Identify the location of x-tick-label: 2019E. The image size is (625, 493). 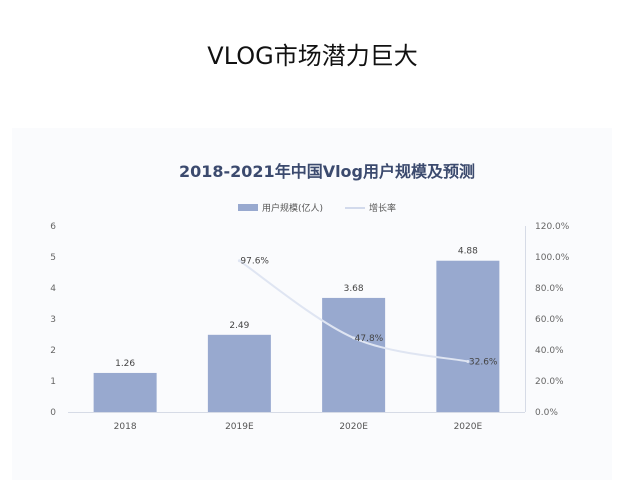
(239, 427).